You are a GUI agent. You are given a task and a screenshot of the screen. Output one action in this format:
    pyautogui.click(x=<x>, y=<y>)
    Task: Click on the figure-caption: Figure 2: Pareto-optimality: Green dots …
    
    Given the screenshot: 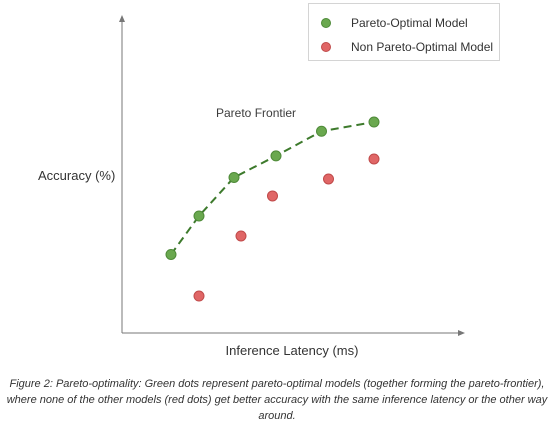 What is the action you would take?
    pyautogui.click(x=277, y=400)
    